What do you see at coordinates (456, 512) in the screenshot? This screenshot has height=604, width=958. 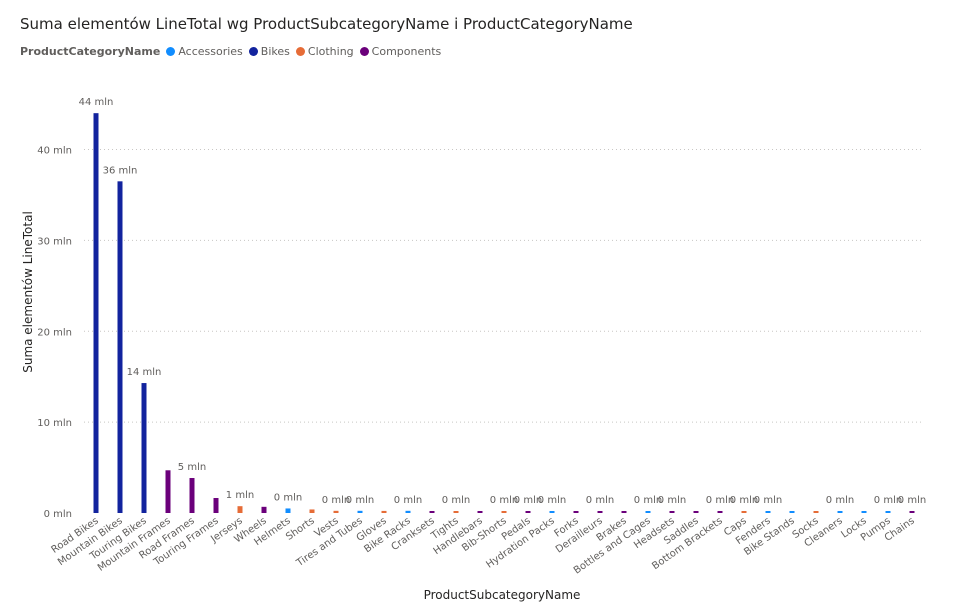 I see `bar-clothing-tights` at bounding box center [456, 512].